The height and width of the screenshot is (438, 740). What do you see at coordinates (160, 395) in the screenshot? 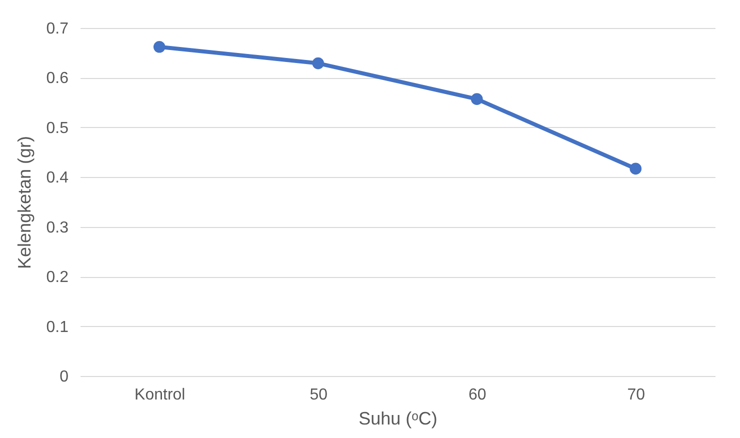
I see `x-tick-label: Kontrol` at bounding box center [160, 395].